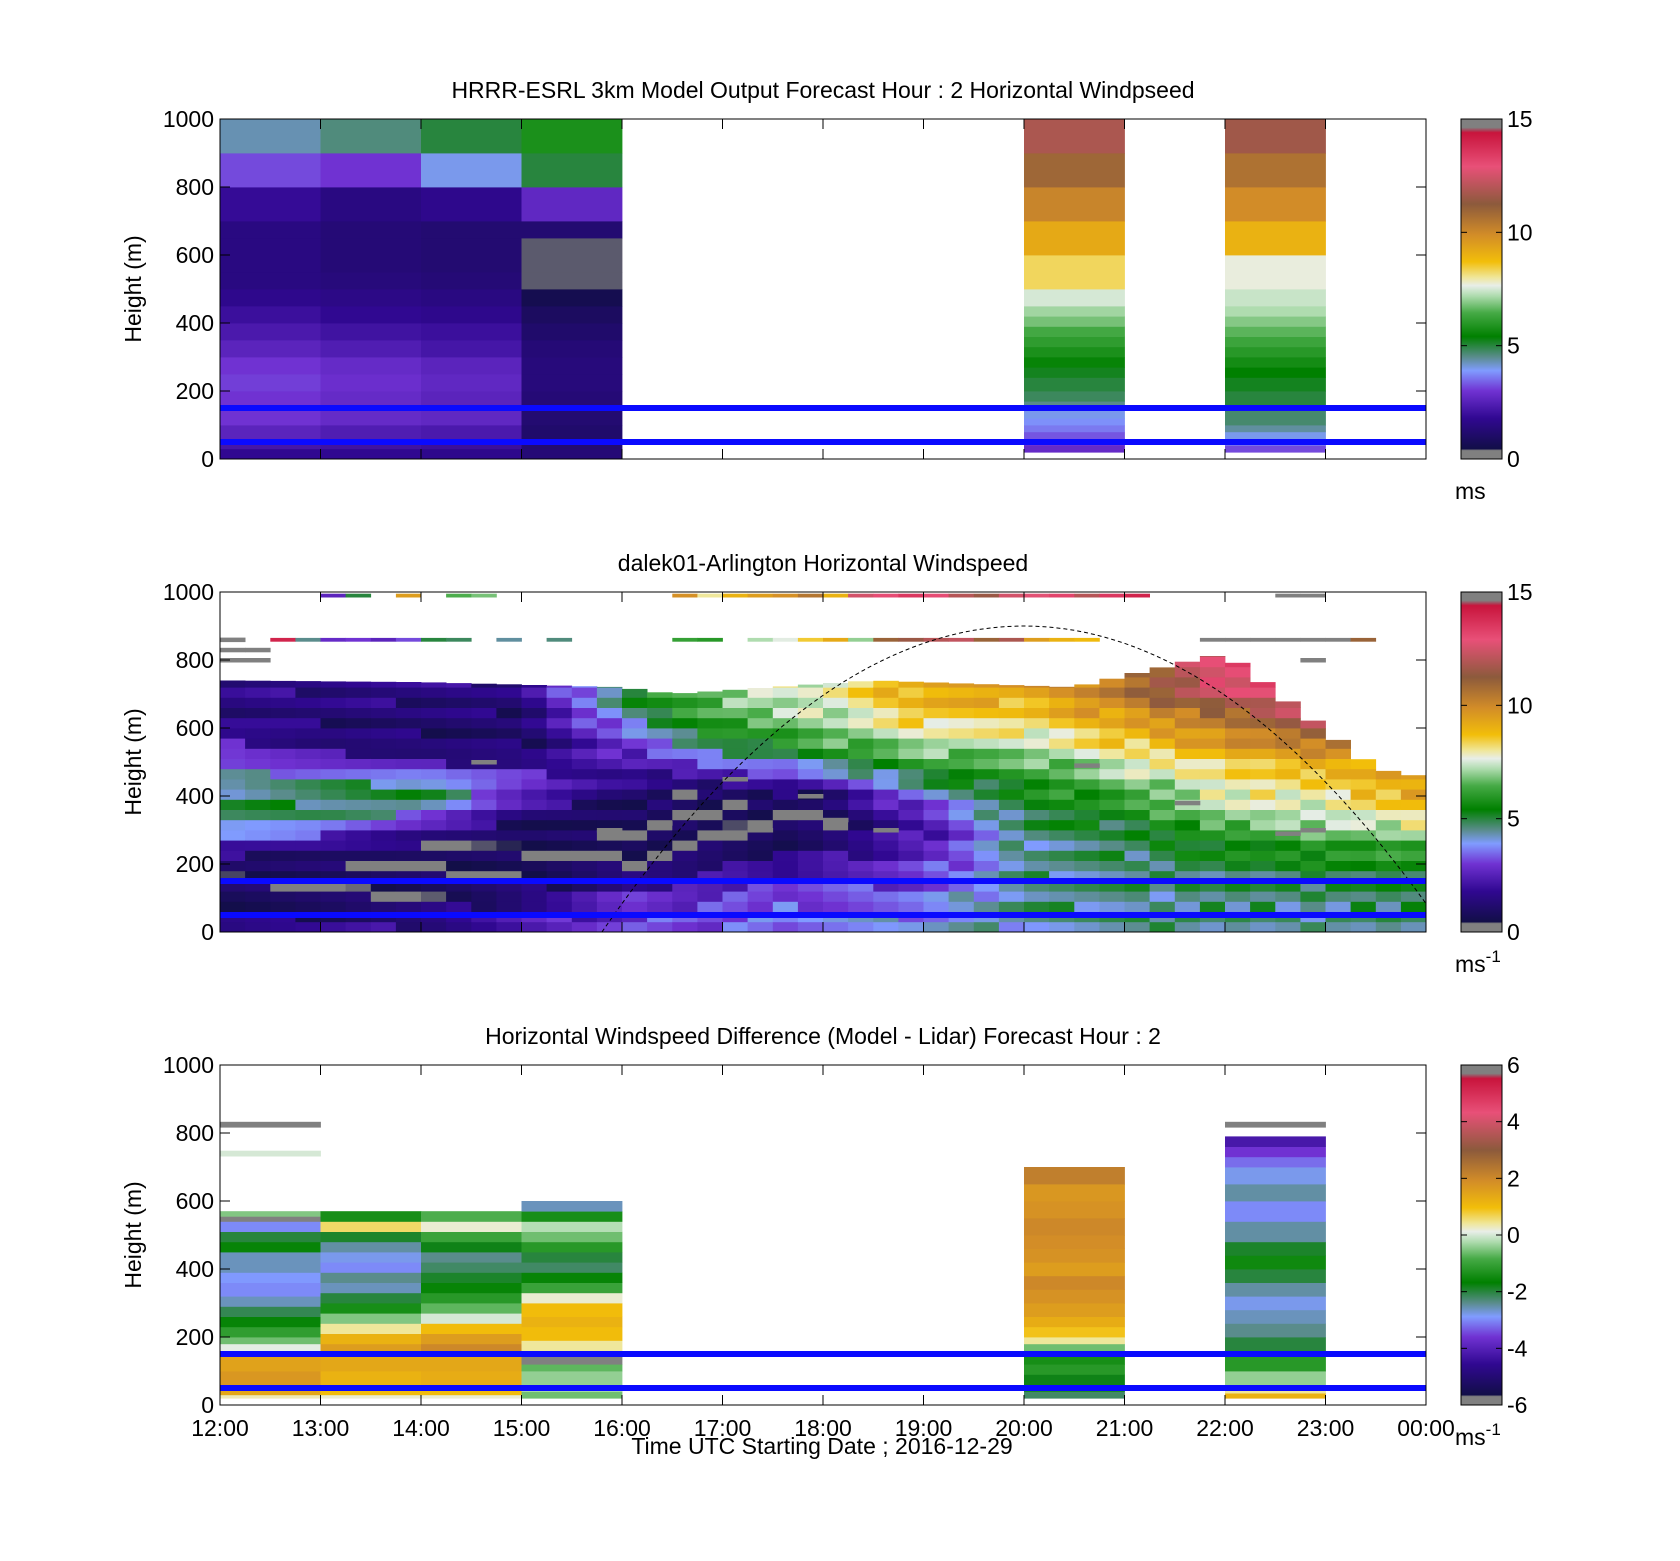  What do you see at coordinates (1517, 1292) in the screenshot?
I see `colorbar-tick-label: -2` at bounding box center [1517, 1292].